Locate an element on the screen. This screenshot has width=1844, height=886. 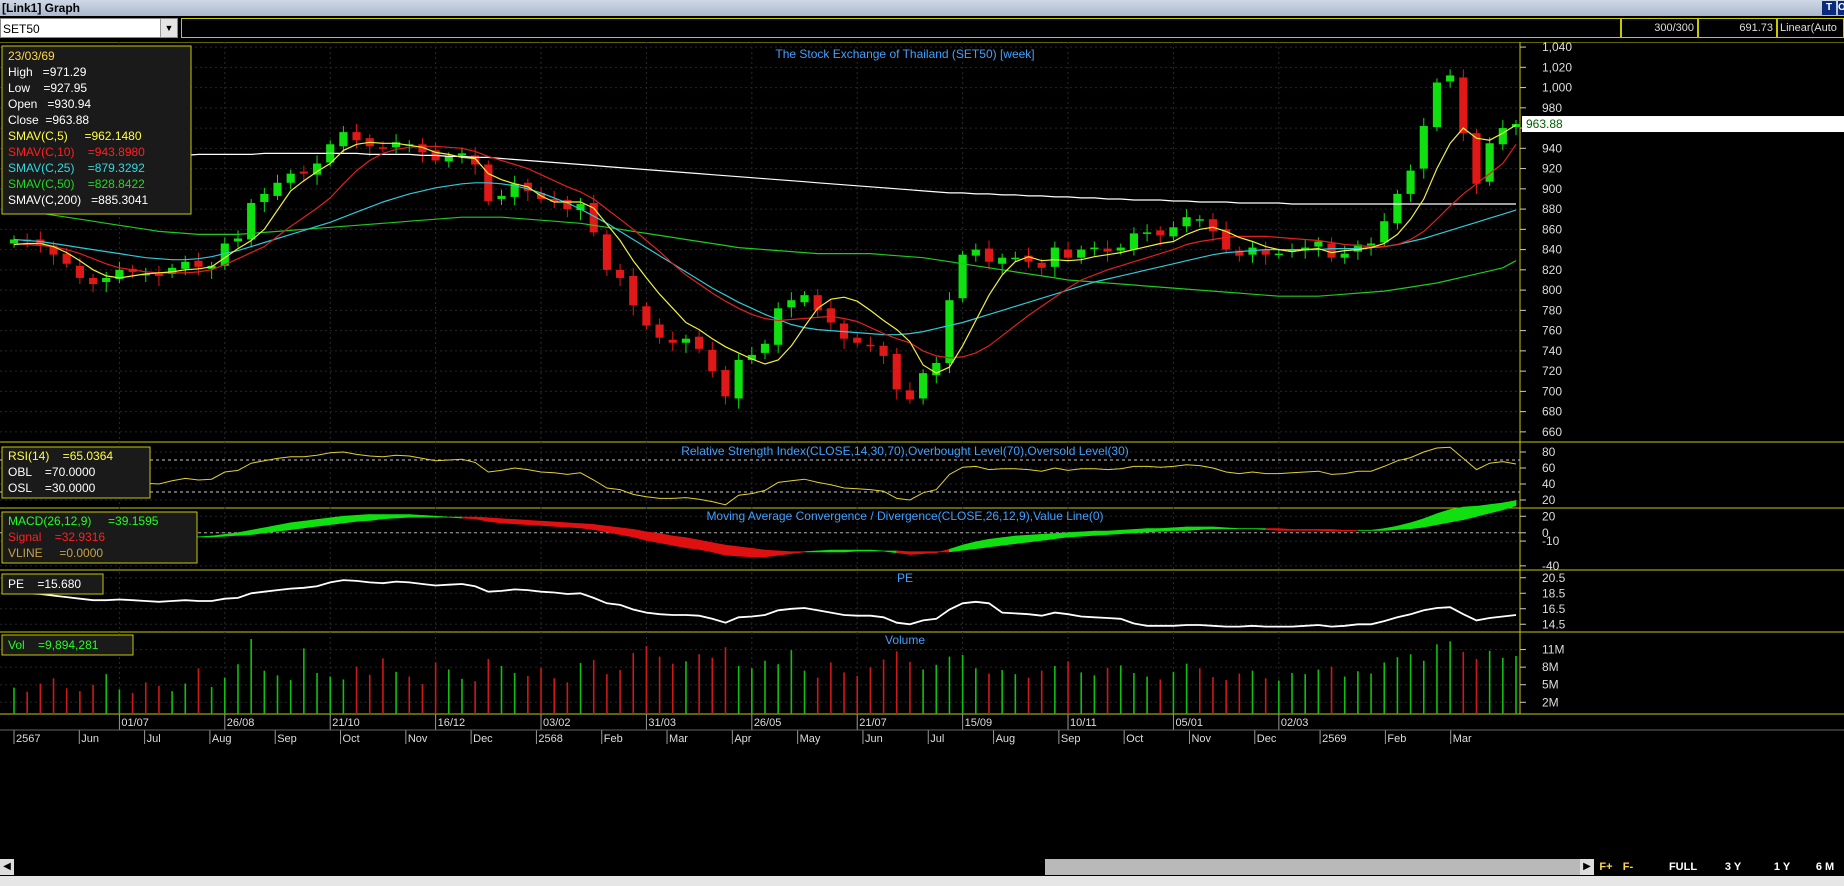
legend-vline: VLINE =0.0000 is located at coordinates (55, 553).